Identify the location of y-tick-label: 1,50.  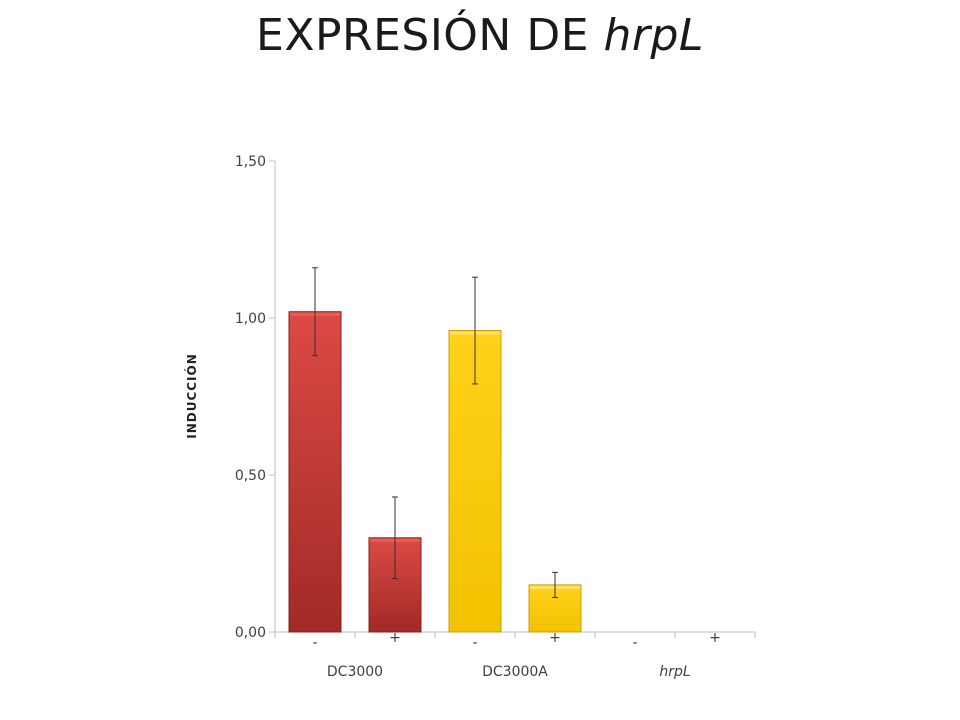
(250, 162).